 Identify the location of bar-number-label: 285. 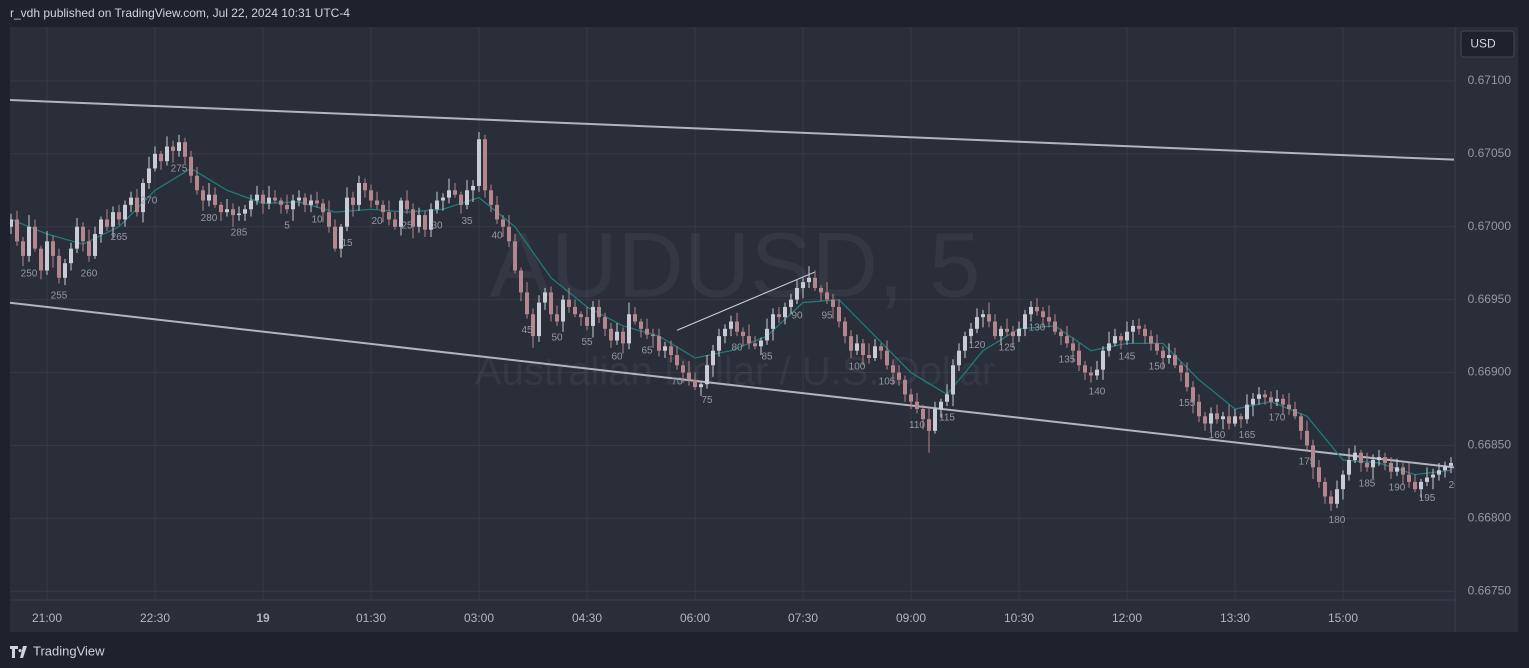
(239, 233).